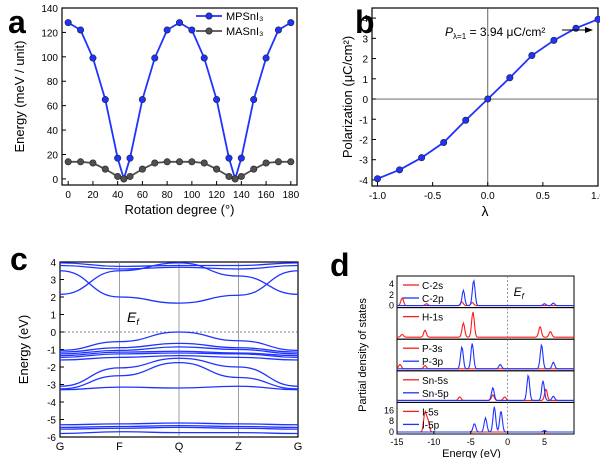 This screenshot has width=600, height=458. Describe the element at coordinates (396, 442) in the screenshot. I see `x-tick-label: -15` at that location.